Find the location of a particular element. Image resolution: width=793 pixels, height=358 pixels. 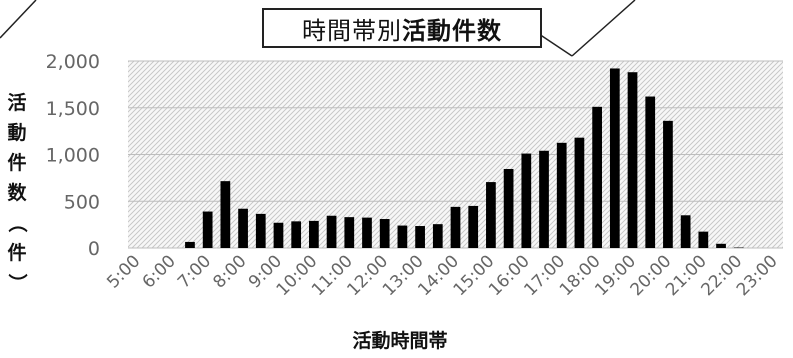

x-axis-label: 活動時間帯 is located at coordinates (400, 341).